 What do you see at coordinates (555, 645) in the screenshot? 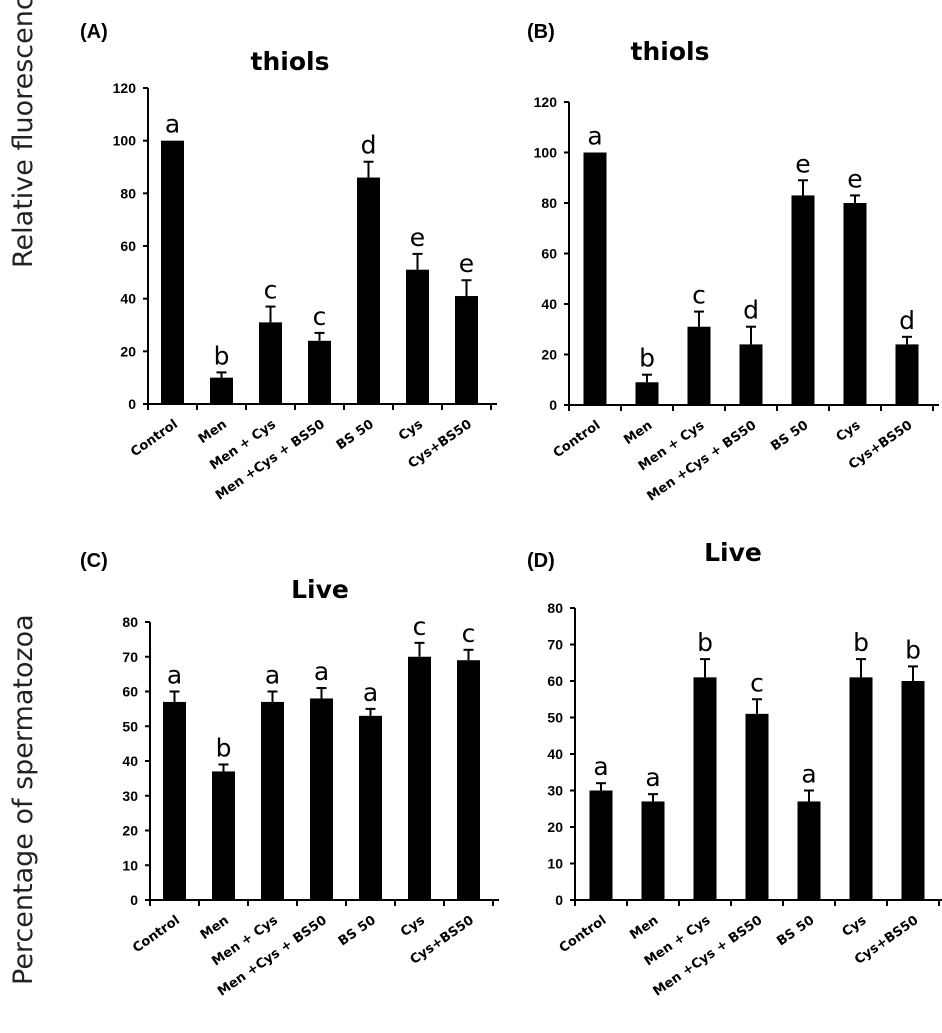
I see `panel-d-ytick-label: 70` at bounding box center [555, 645].